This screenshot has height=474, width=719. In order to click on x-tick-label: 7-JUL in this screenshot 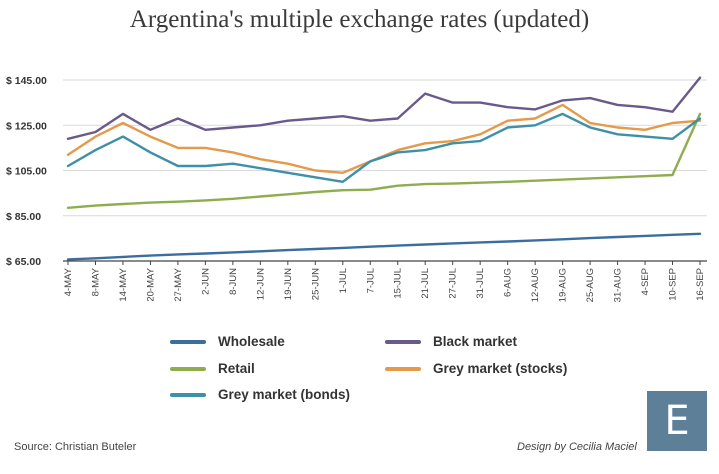, I will do `click(370, 280)`.